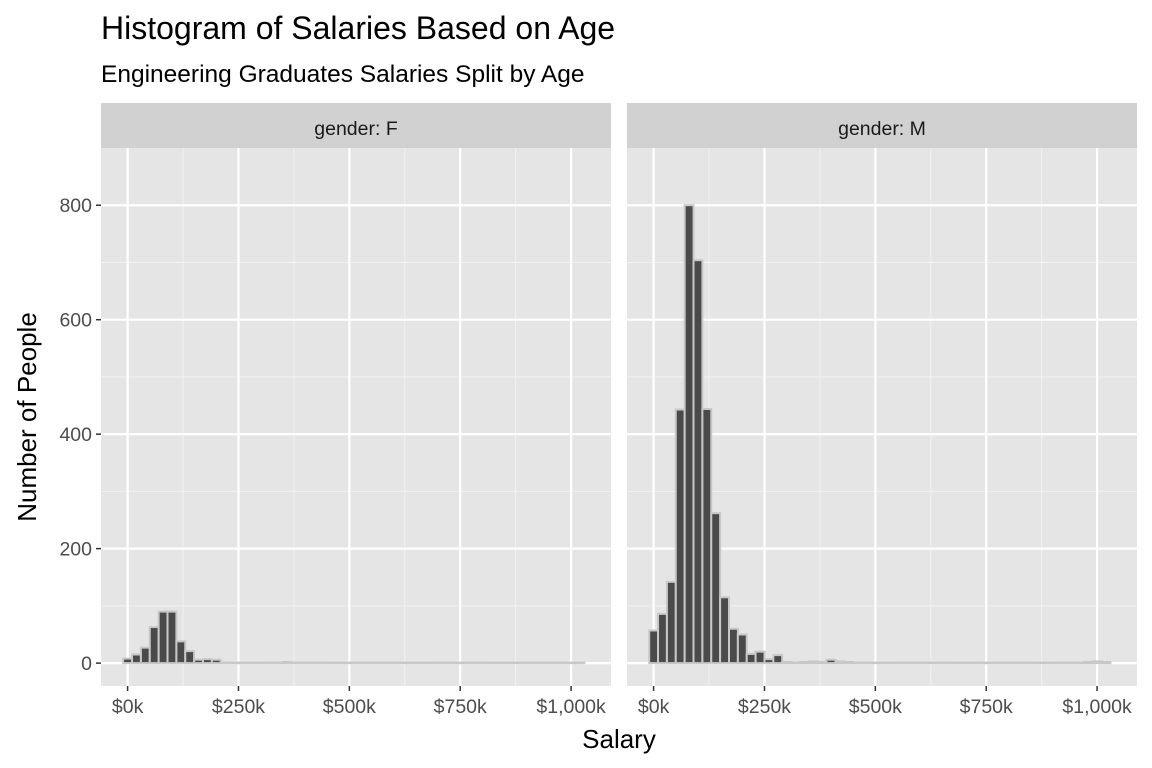 This screenshot has height=768, width=1152. What do you see at coordinates (619, 739) in the screenshot?
I see `x-axis-title: Salary` at bounding box center [619, 739].